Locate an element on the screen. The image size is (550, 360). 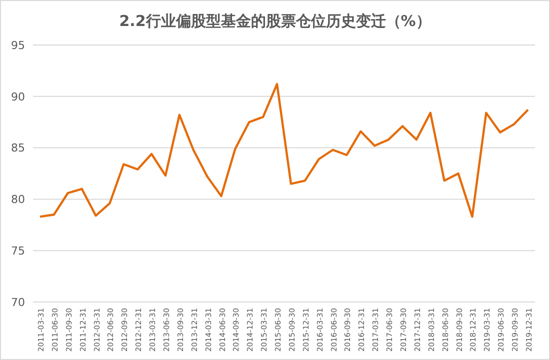
y-tick-label: 70 is located at coordinates (18, 302).